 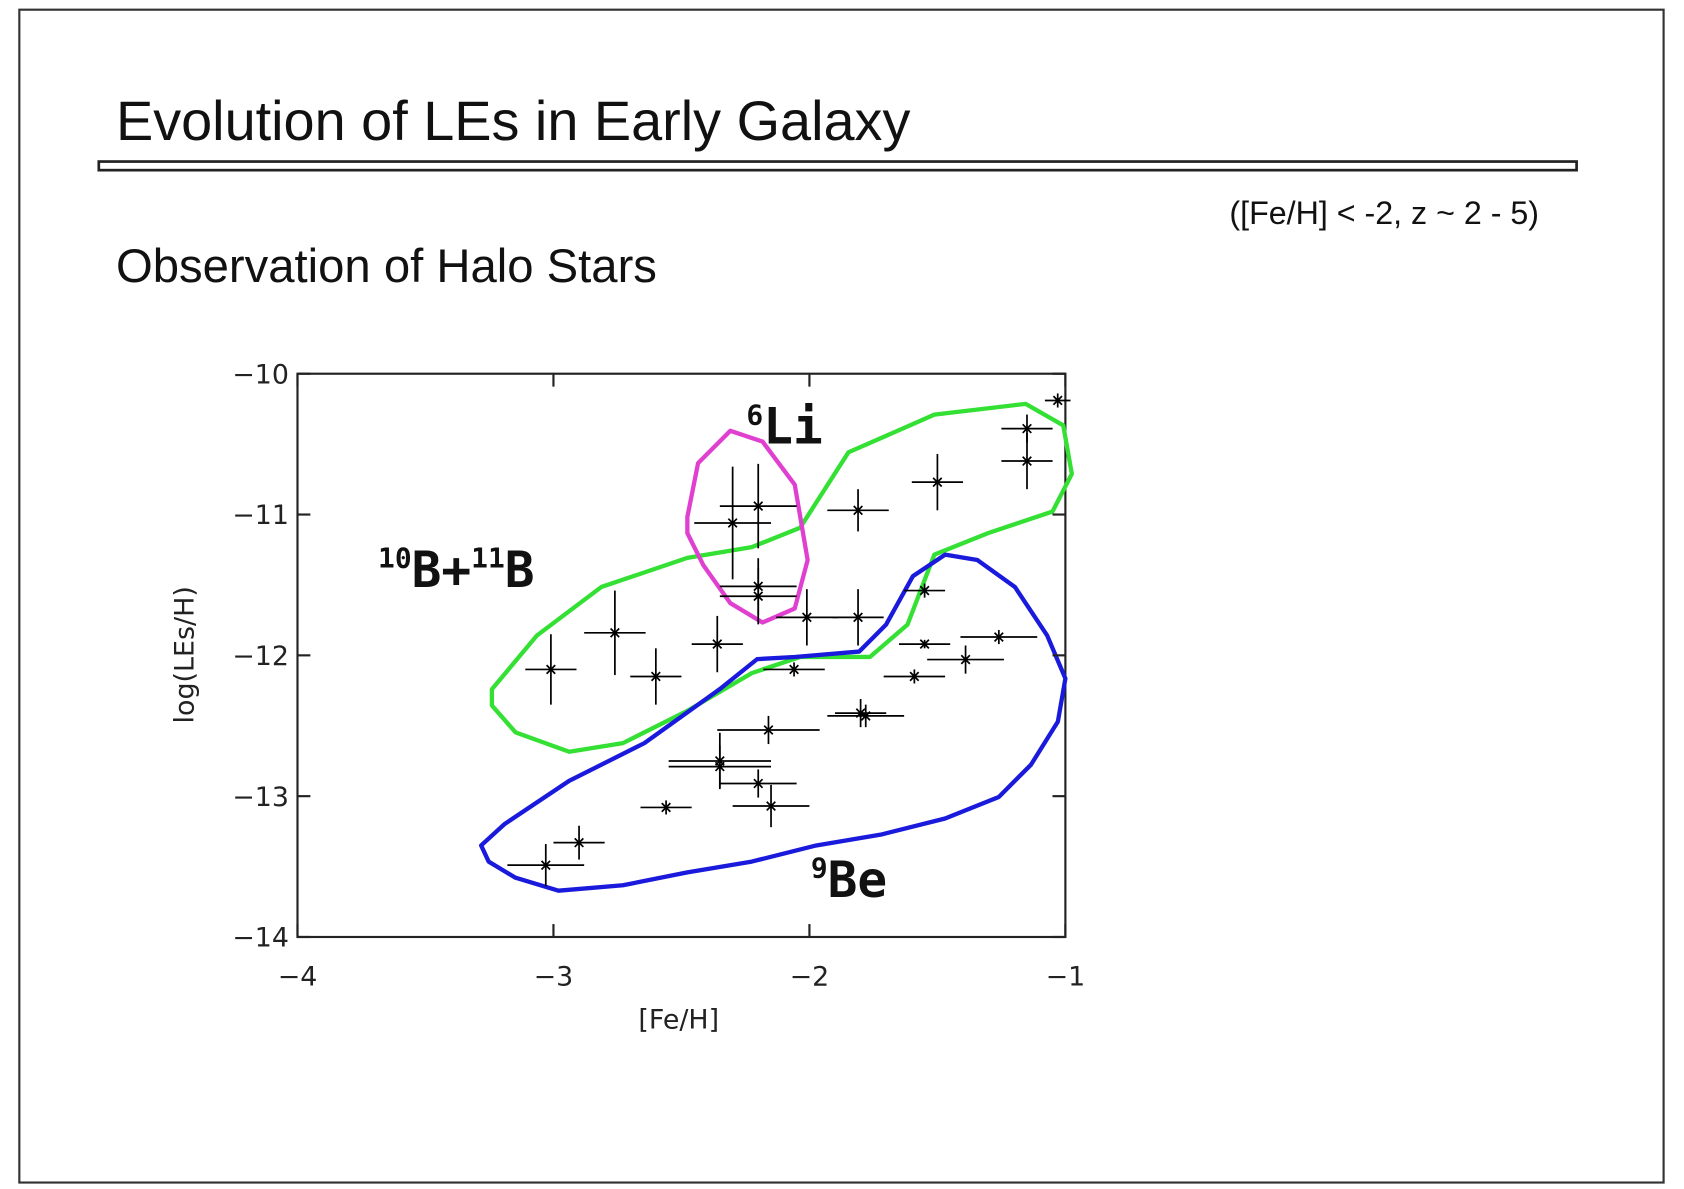 I want to click on title-rule, so click(x=837, y=166).